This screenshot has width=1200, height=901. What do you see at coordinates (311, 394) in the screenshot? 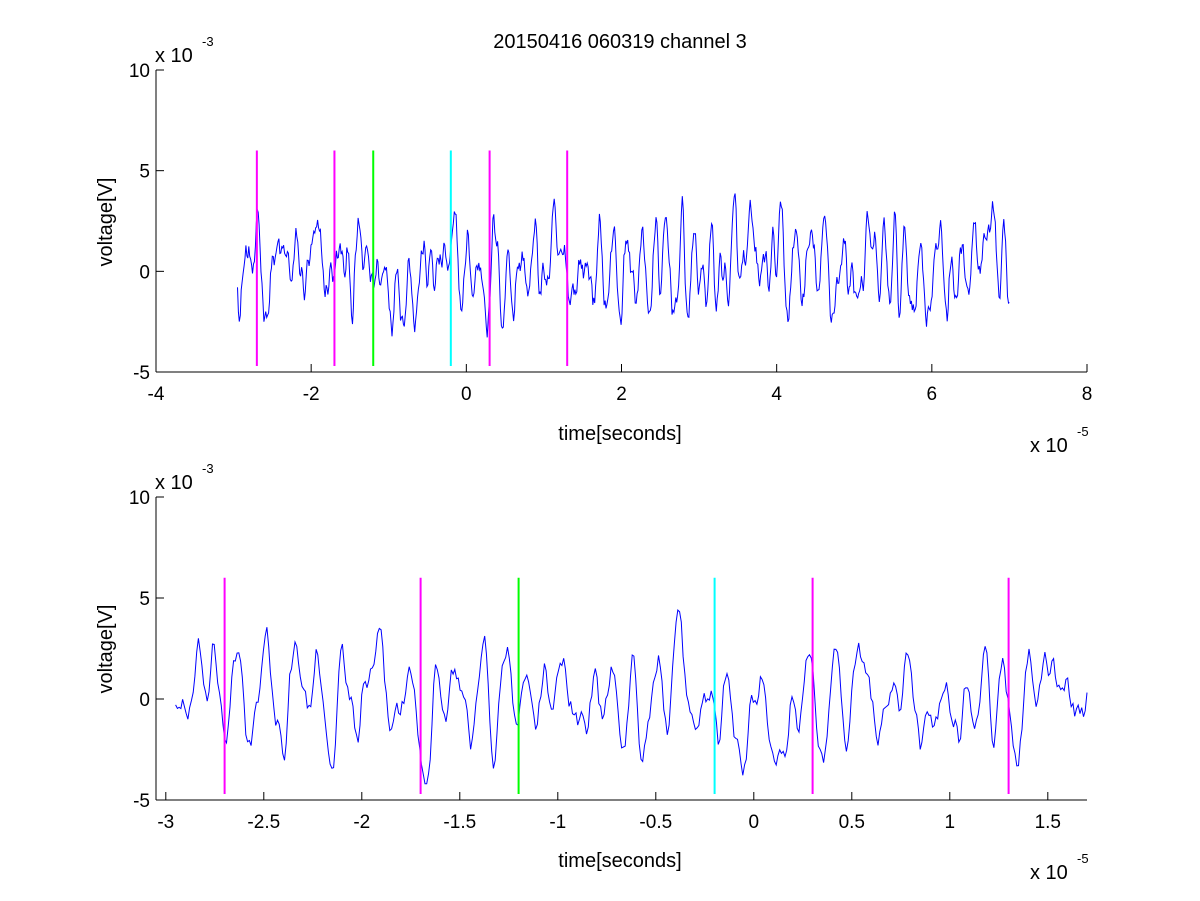
I see `top-x-tick-label: -2` at bounding box center [311, 394].